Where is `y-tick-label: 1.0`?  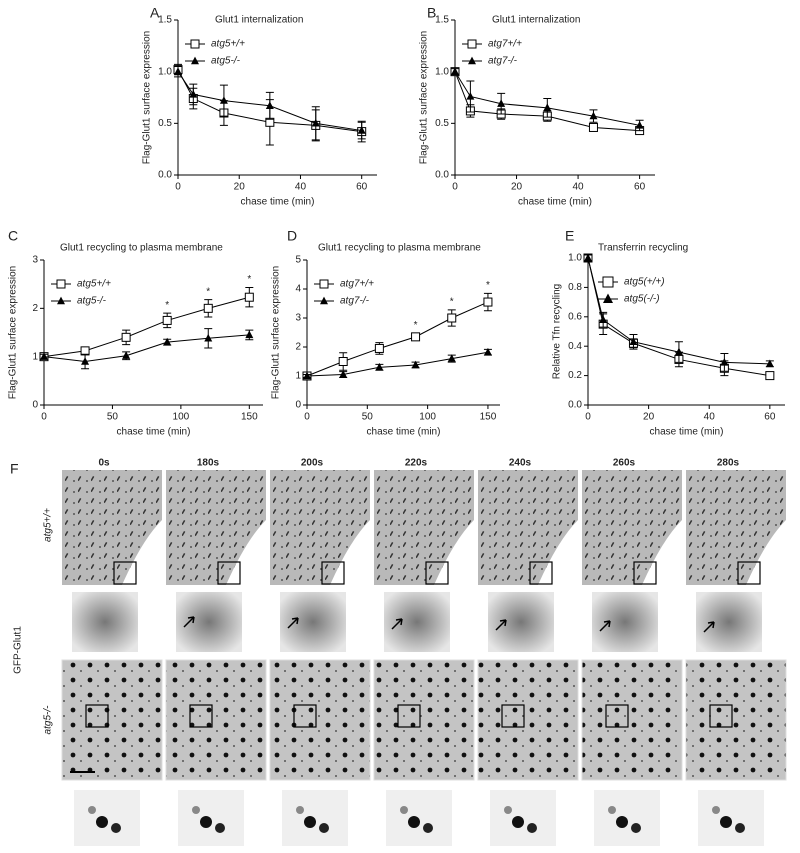 y-tick-label: 1.0 is located at coordinates (165, 71).